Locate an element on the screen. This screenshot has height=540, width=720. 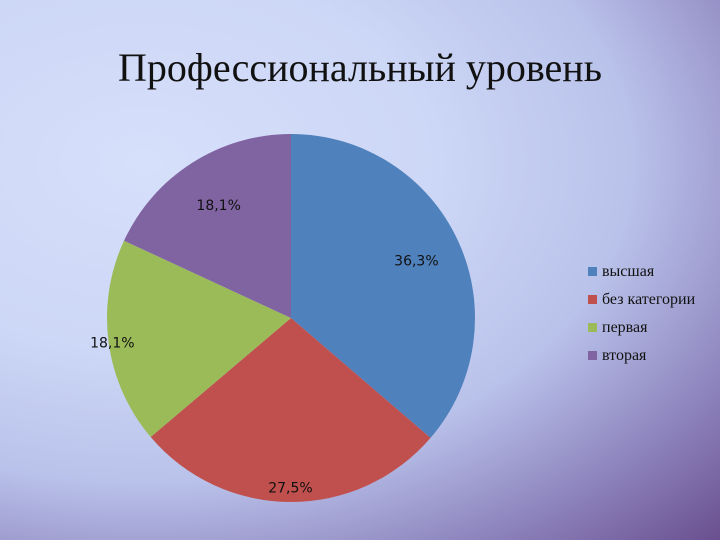
legend-item-pervaya: первая is located at coordinates (641, 333).